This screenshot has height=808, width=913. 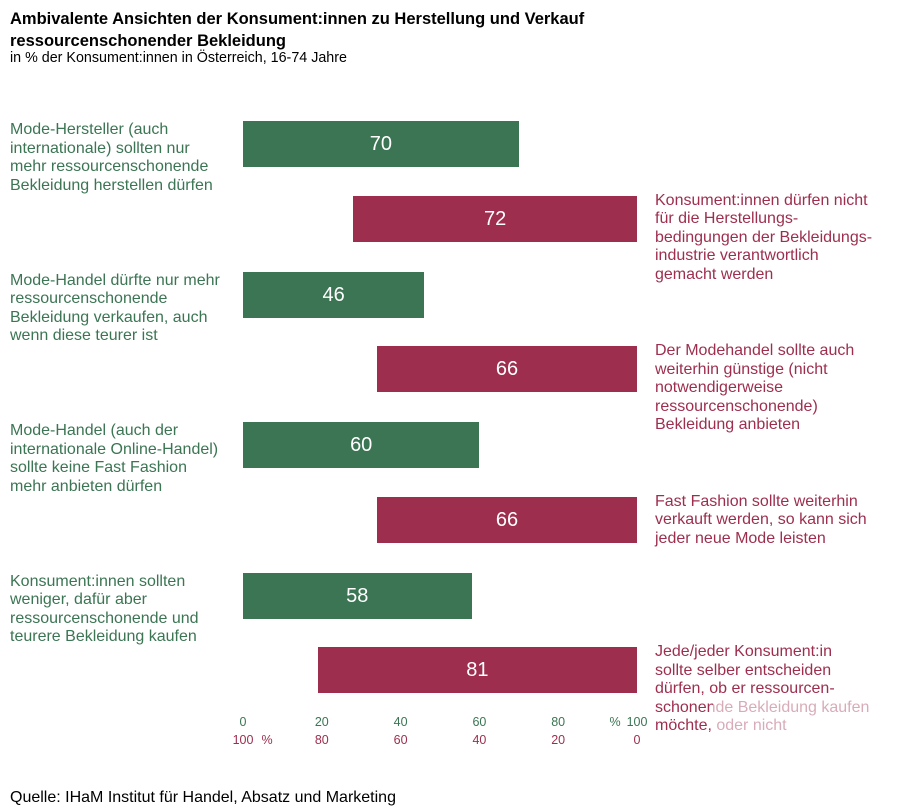 I want to click on red-bar-value-3: 66, so click(x=507, y=519).